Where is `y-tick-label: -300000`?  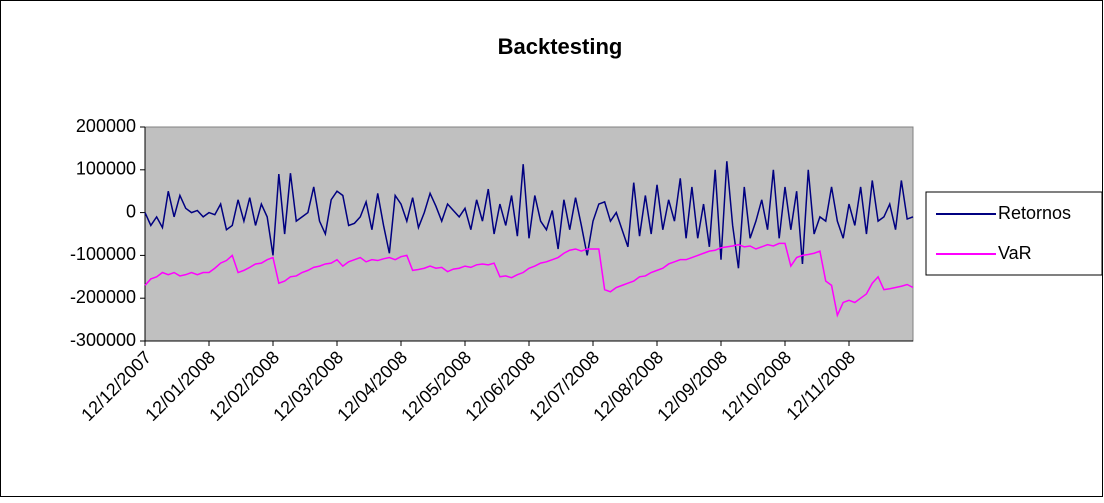 y-tick-label: -300000 is located at coordinates (103, 340).